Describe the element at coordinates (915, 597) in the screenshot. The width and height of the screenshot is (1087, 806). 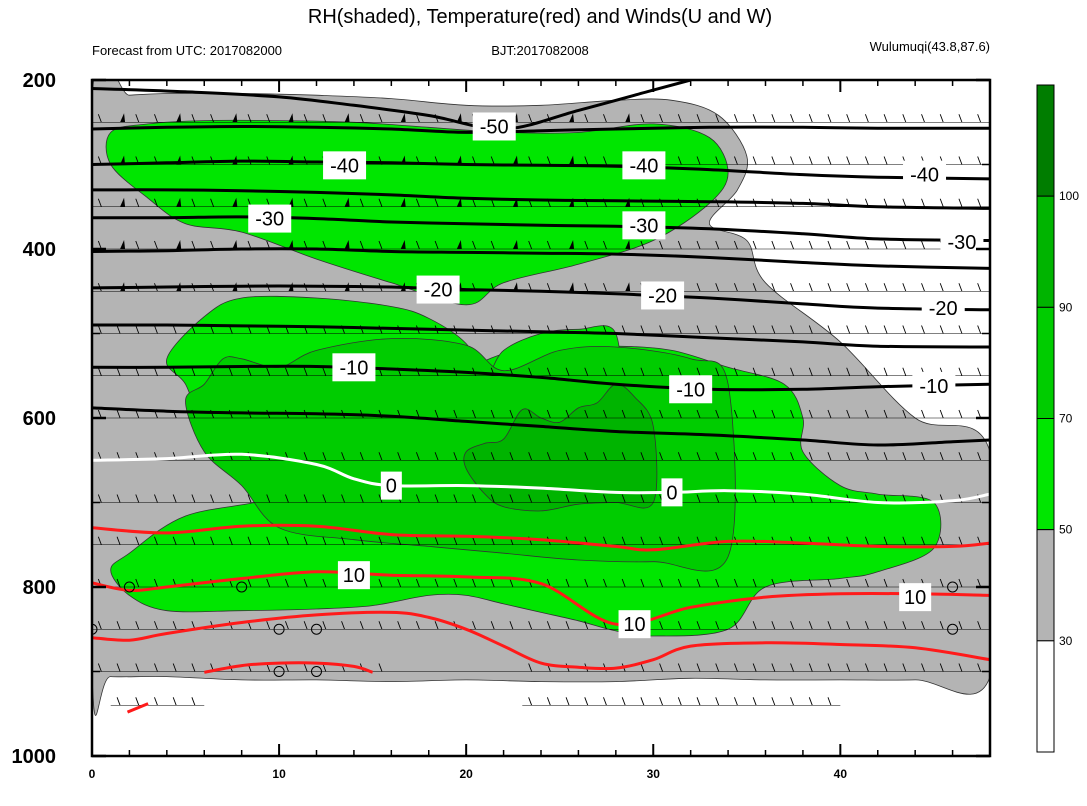
I see `isotherm-label-17: 10` at that location.